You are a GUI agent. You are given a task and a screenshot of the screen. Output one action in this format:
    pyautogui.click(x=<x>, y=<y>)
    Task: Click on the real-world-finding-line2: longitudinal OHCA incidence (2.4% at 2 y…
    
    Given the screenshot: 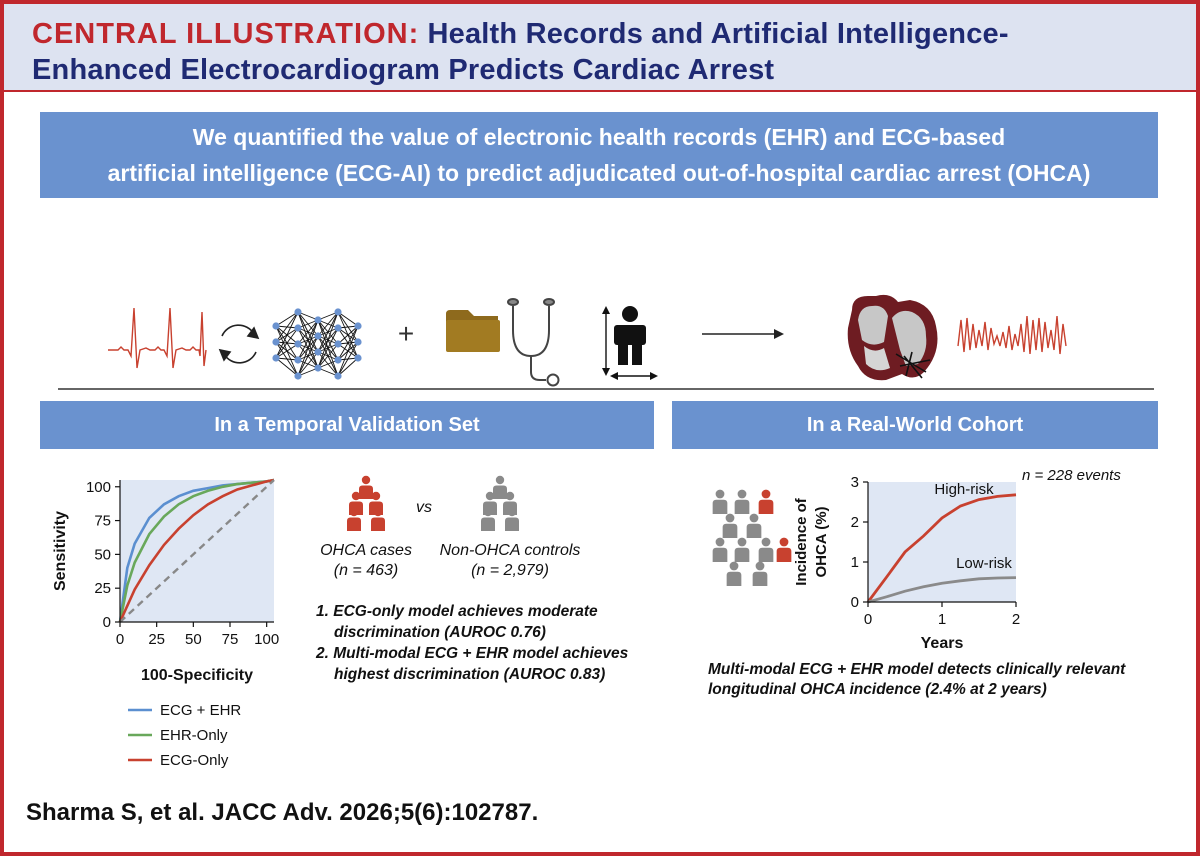 What is the action you would take?
    pyautogui.click(x=877, y=689)
    